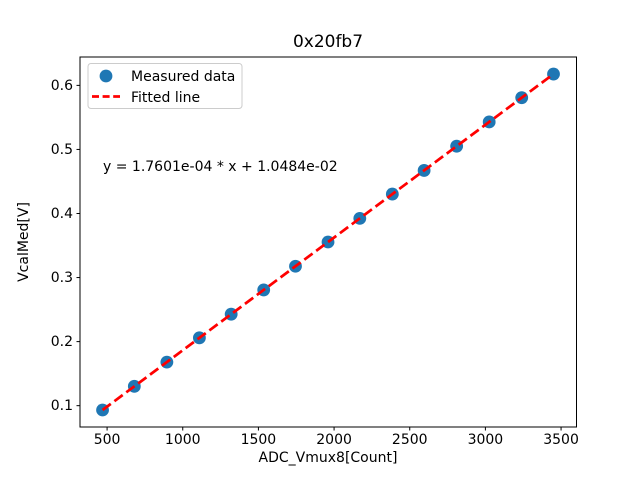 The image size is (640, 480). What do you see at coordinates (62, 214) in the screenshot?
I see `y-tick-label: 0.4` at bounding box center [62, 214].